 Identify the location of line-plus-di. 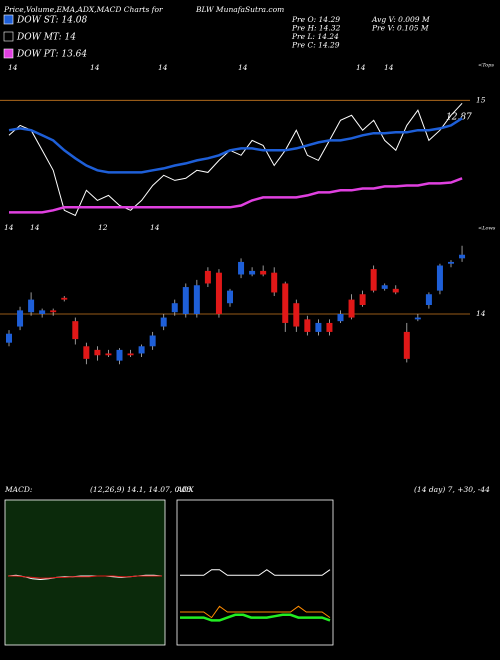
(255, 612).